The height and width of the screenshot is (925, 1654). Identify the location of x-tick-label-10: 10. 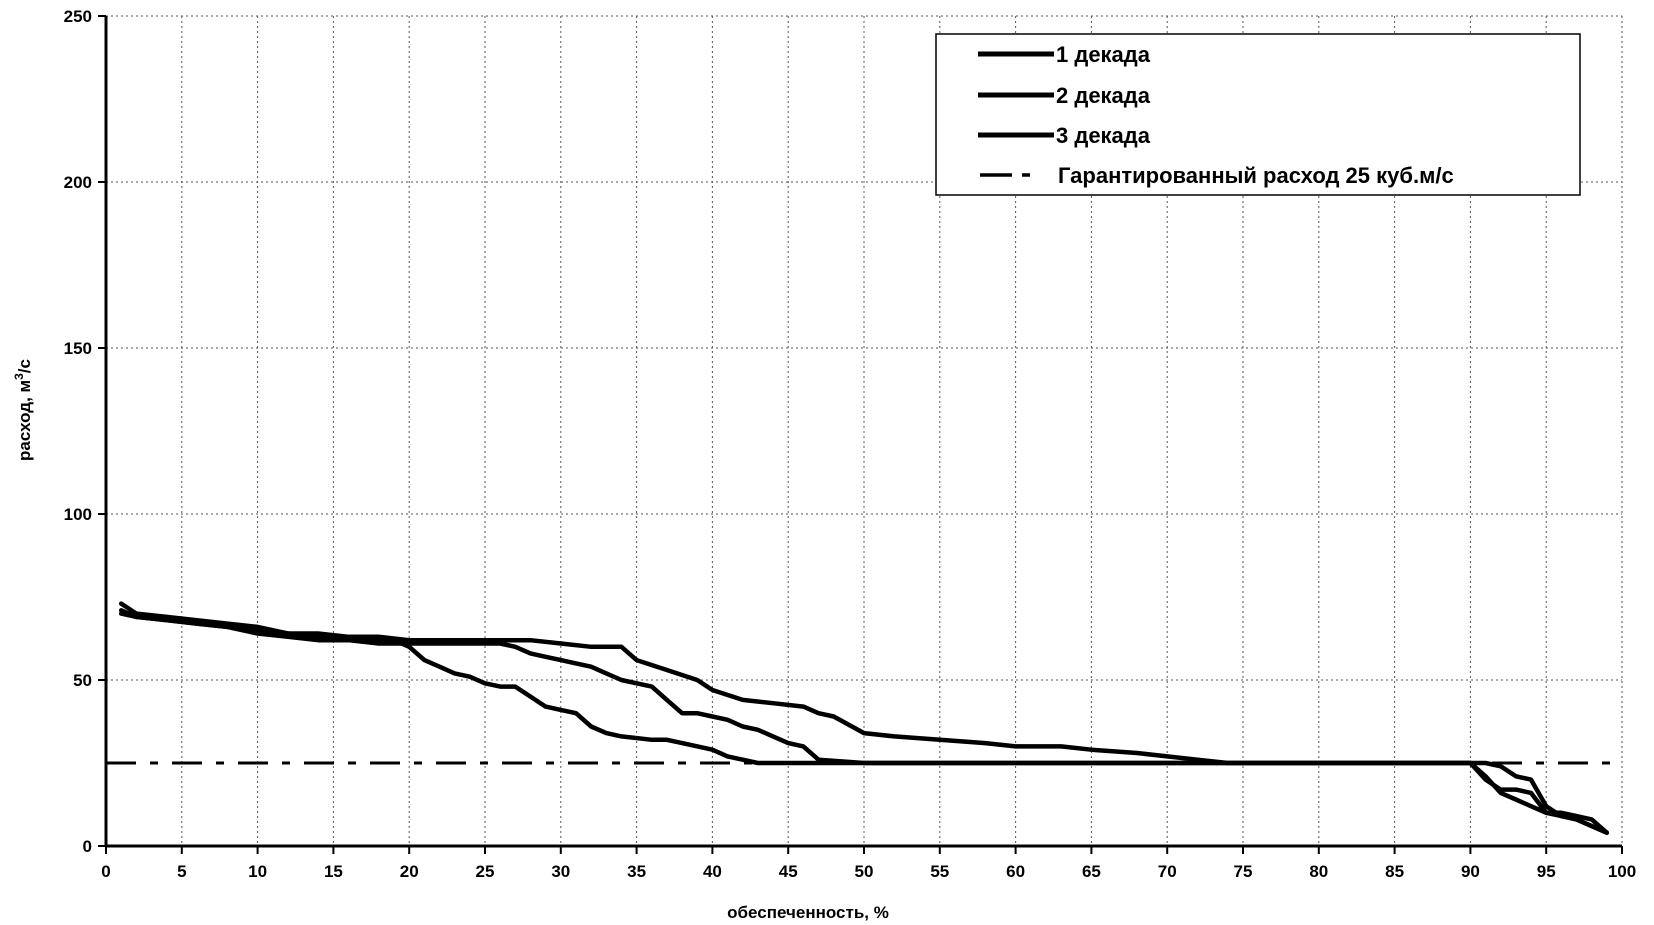
(257, 871).